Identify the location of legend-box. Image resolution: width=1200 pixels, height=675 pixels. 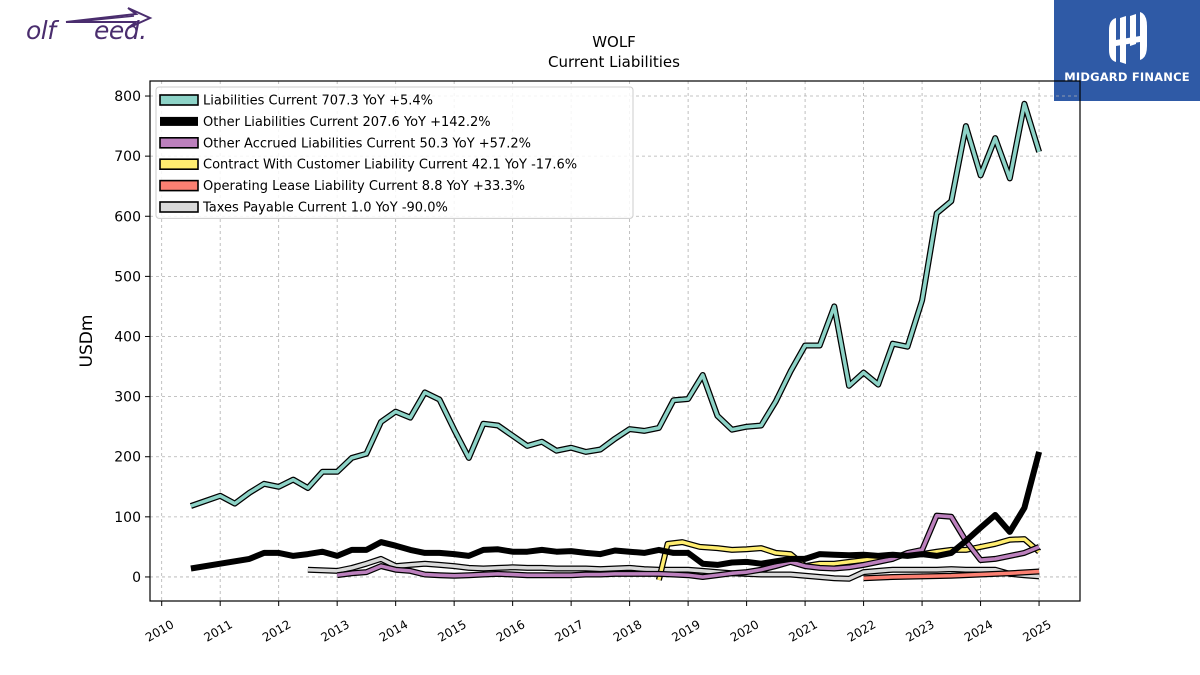
(394, 152).